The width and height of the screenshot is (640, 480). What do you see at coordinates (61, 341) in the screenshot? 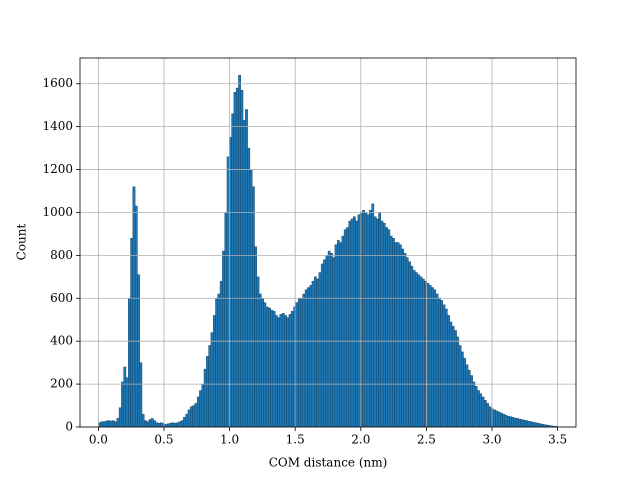
I see `y-tick-label: 400` at bounding box center [61, 341].